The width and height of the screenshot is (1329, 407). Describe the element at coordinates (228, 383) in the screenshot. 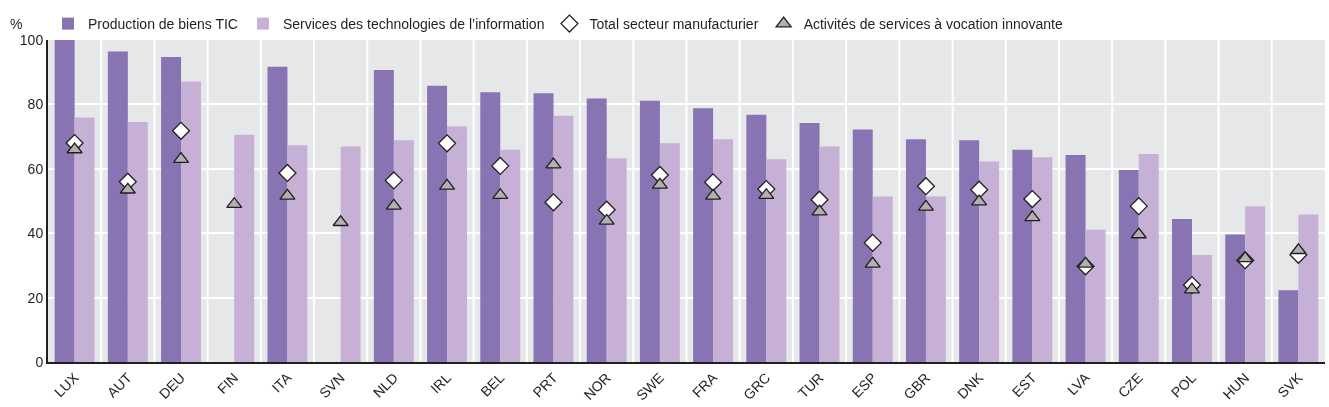

I see `x-tick-label: FIN` at that location.